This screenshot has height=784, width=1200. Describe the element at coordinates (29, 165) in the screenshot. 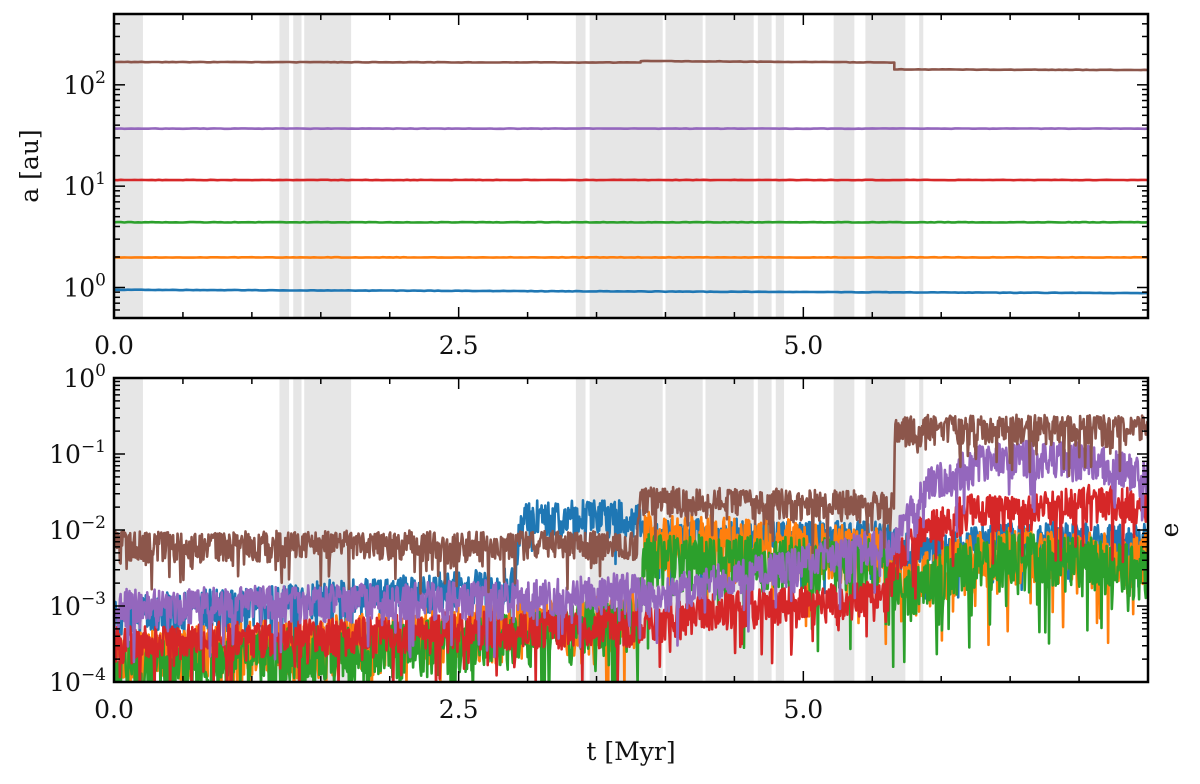

I see `y-axis-label: a [au]` at that location.